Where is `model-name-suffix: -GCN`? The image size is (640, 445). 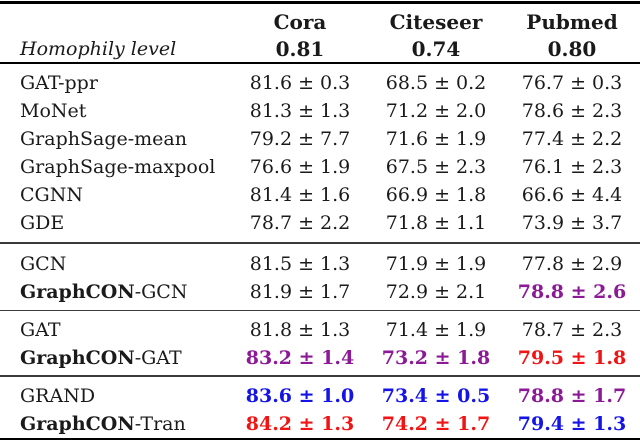 model-name-suffix: -GCN is located at coordinates (161, 291).